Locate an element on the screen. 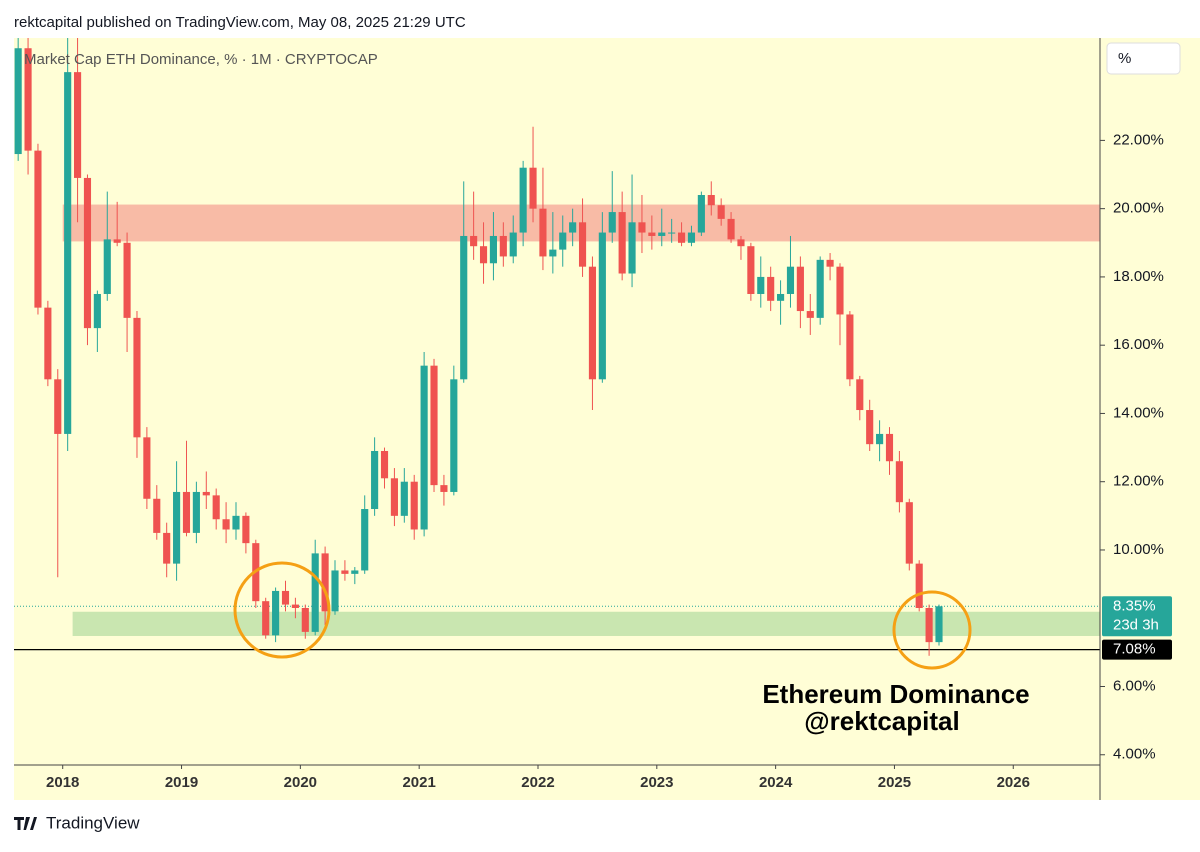 The height and width of the screenshot is (852, 1200). last-price-tag is located at coordinates (1137, 616).